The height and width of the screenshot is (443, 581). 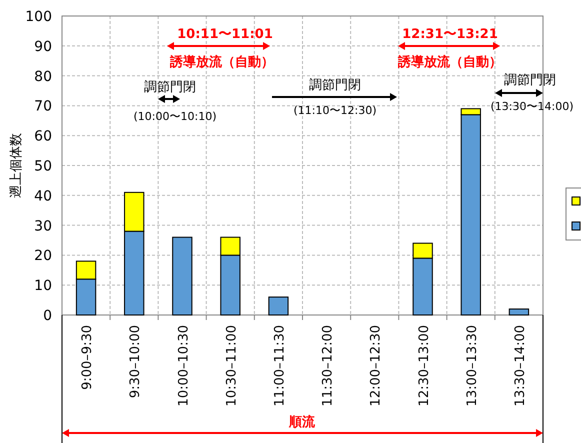 I want to click on x-tick-label: 9:30–10:00, so click(x=136, y=361).